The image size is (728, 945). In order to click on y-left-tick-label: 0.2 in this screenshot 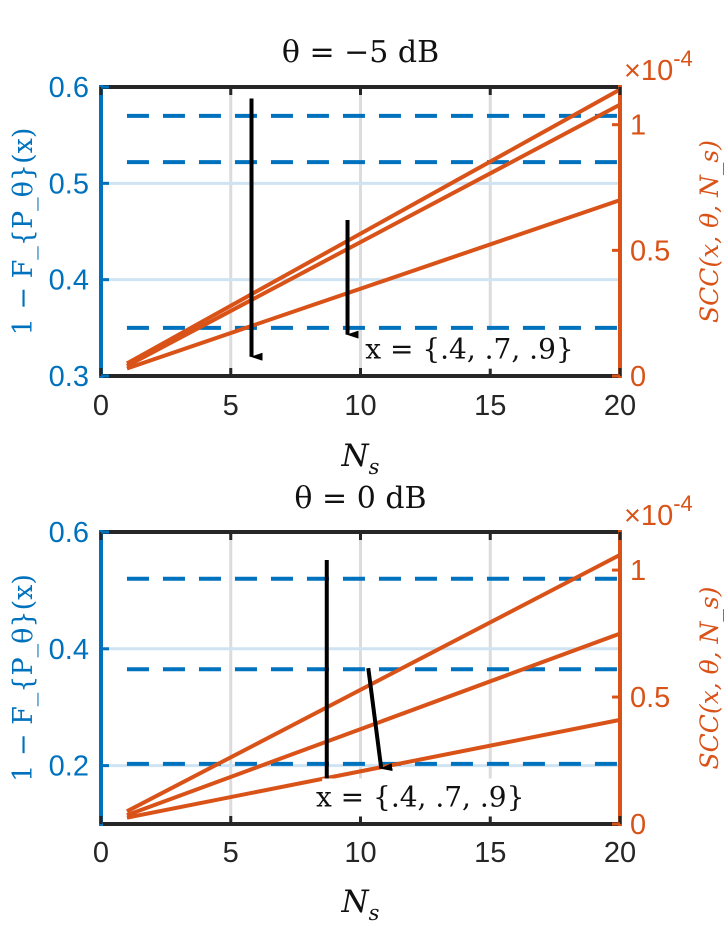, I will do `click(69, 767)`.